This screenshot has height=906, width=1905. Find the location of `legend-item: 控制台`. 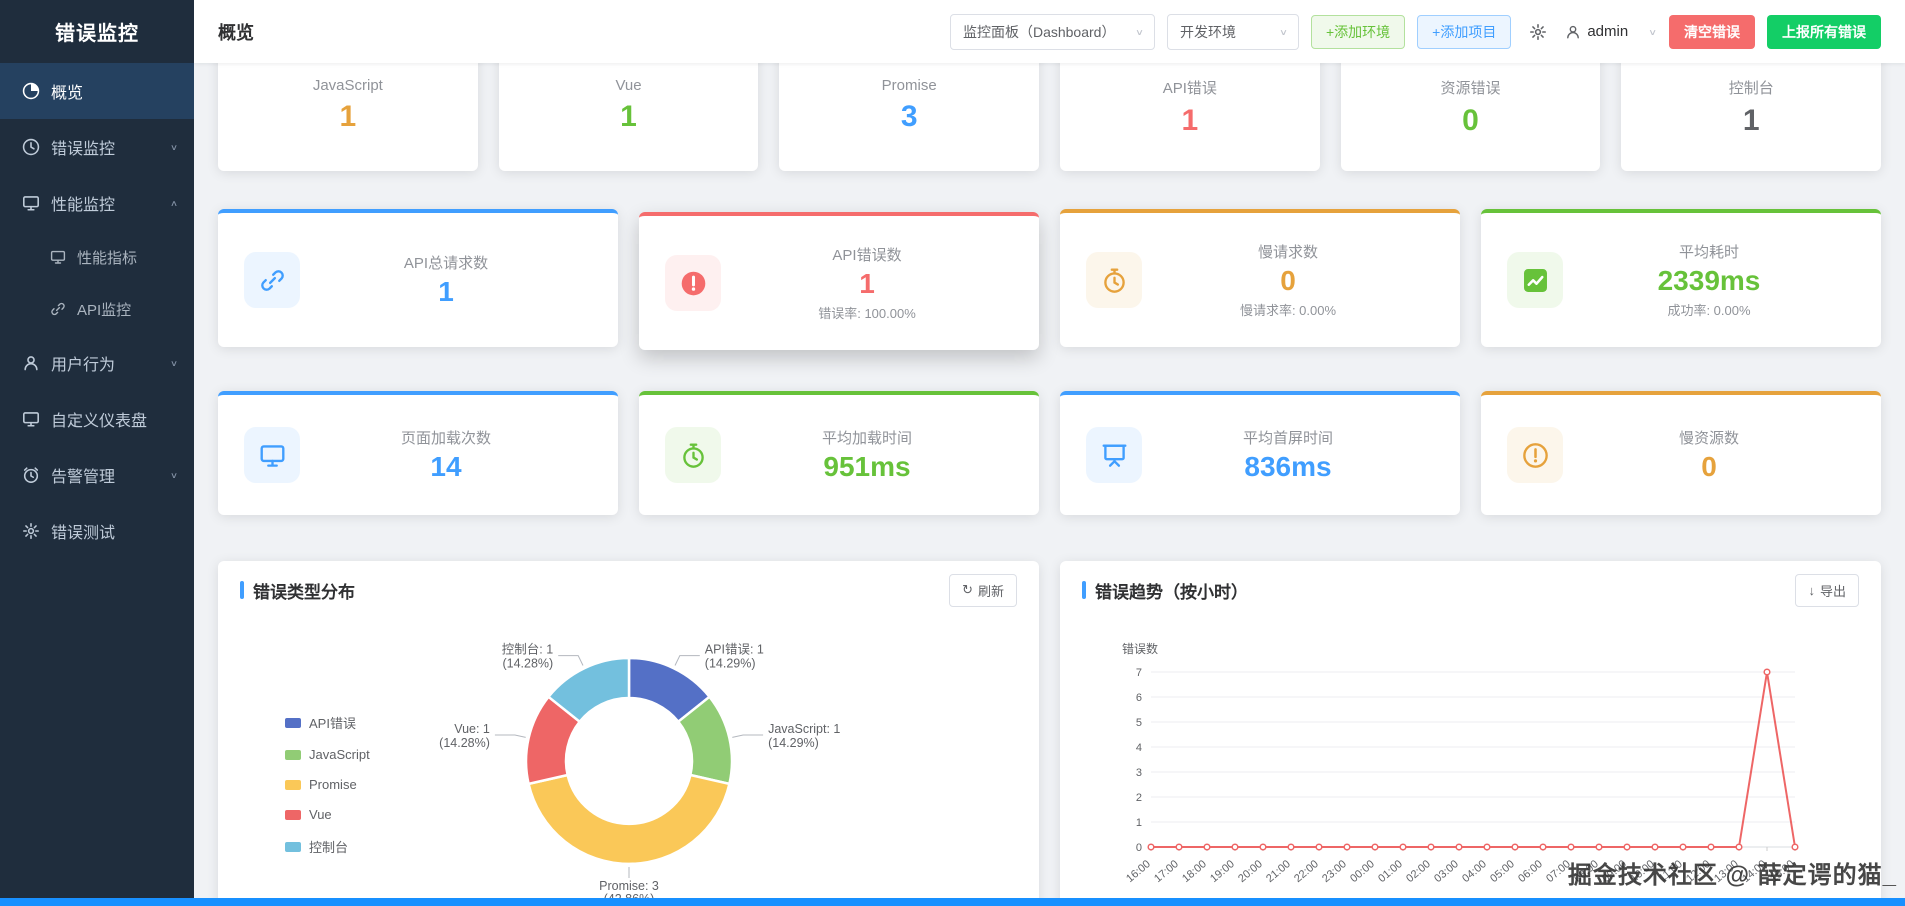

legend-item: 控制台 is located at coordinates (327, 846).